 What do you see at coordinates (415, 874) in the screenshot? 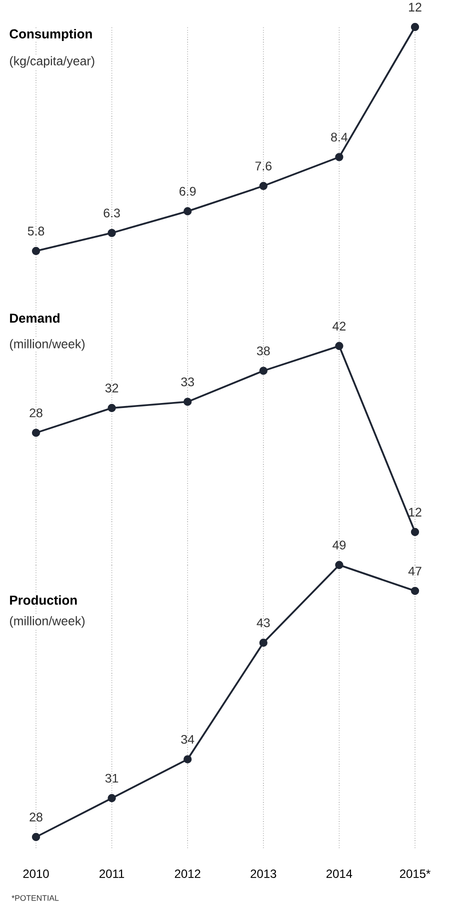
I see `x-tick-label: 2015*` at bounding box center [415, 874].